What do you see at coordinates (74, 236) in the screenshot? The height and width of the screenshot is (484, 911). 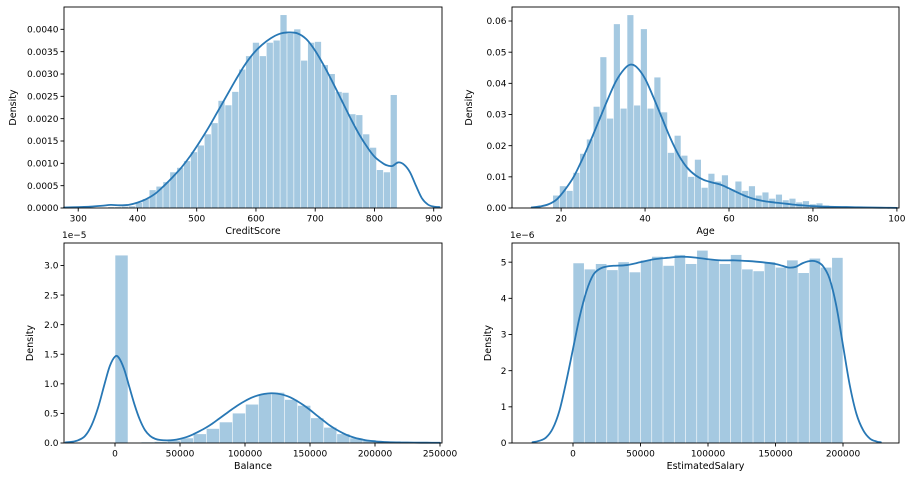 I see `scale-offset-label: 1e−5` at bounding box center [74, 236].